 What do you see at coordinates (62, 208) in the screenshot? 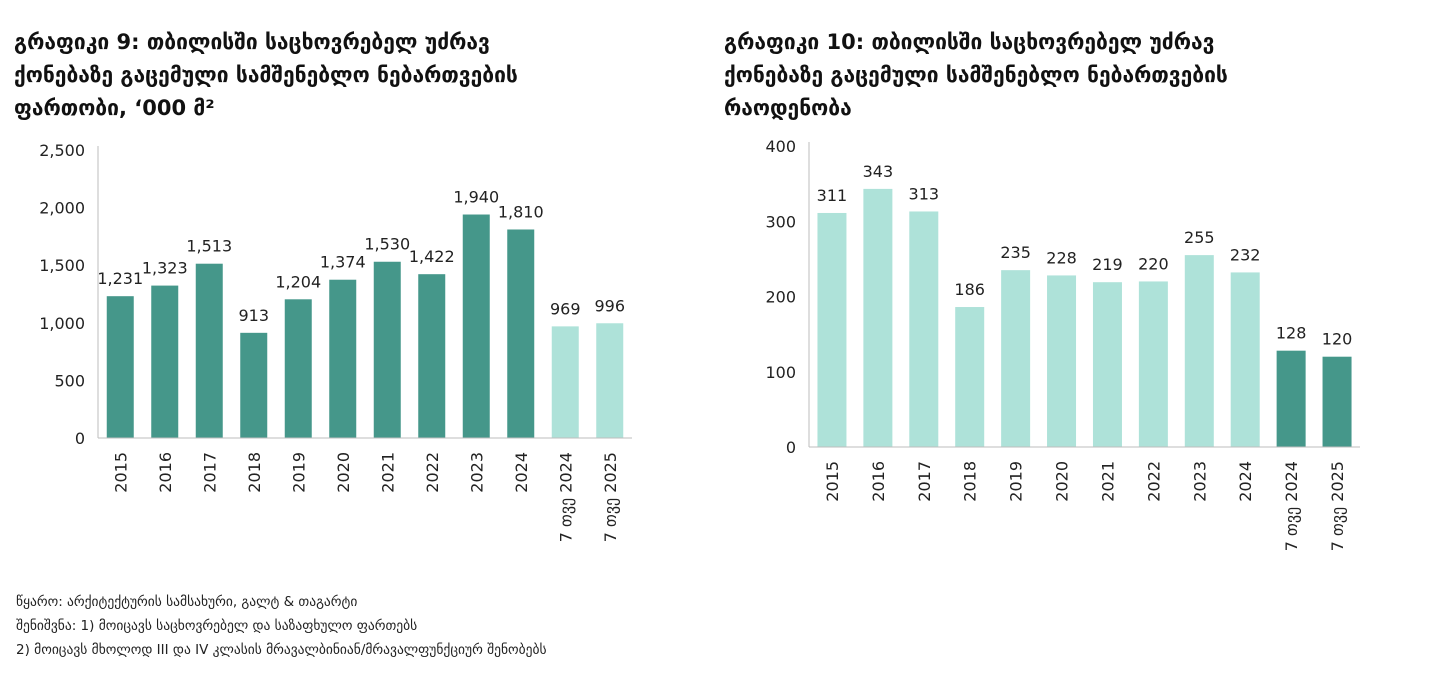
I see `y-tick-label: 2,000` at bounding box center [62, 208].